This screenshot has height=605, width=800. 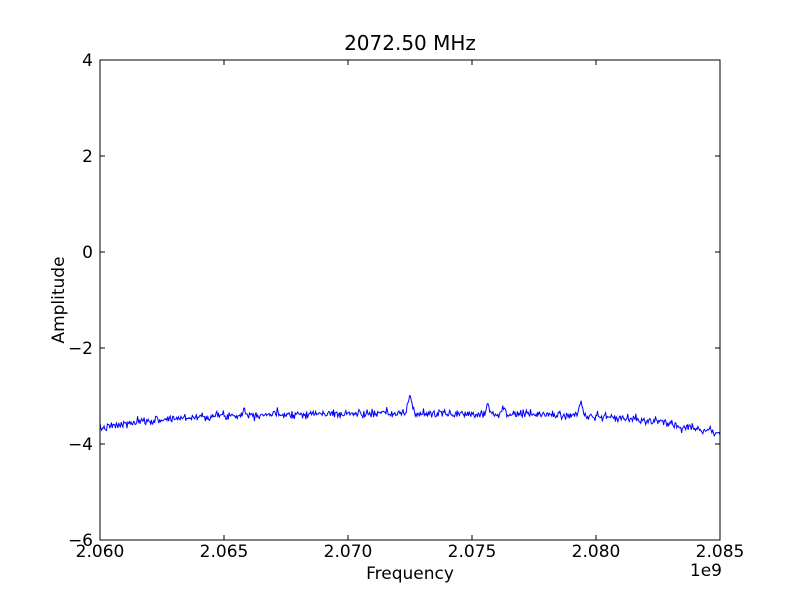 I want to click on y-tick-label: −6, so click(x=80, y=541).